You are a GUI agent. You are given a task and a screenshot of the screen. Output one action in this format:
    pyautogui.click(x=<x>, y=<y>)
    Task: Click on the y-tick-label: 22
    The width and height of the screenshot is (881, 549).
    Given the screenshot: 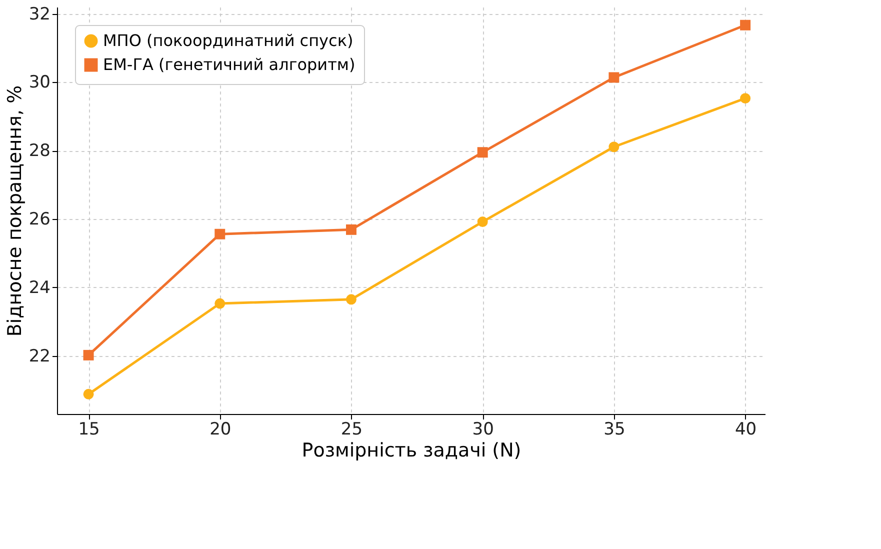 What is the action you would take?
    pyautogui.click(x=39, y=356)
    